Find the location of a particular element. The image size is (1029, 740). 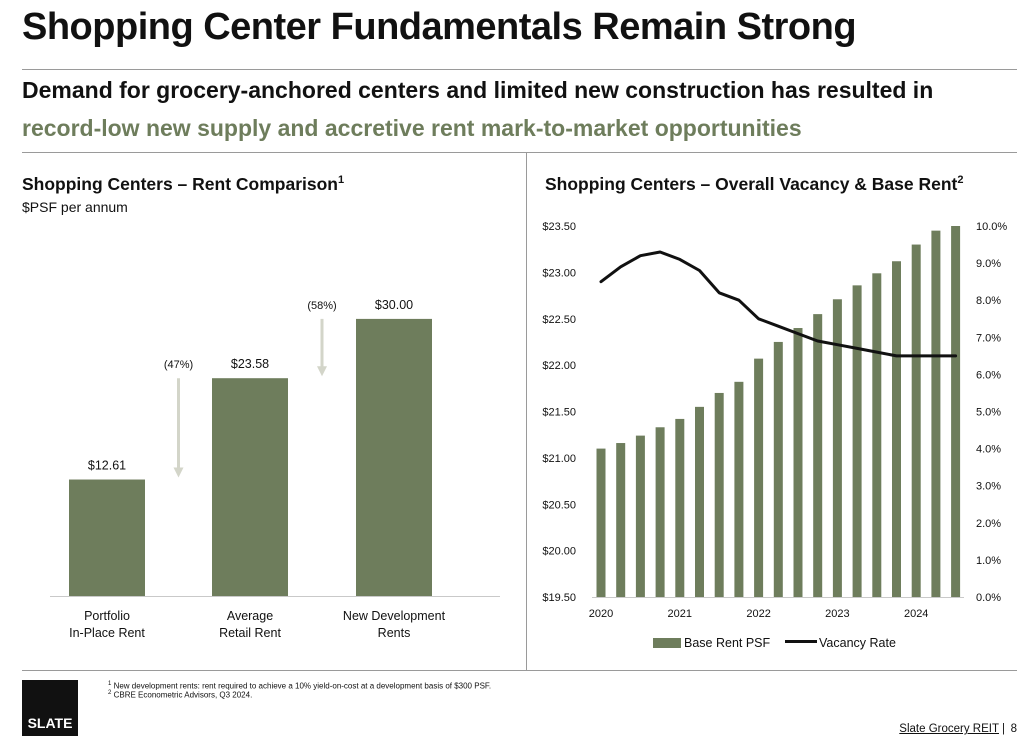

x-axis-tick: 2023 is located at coordinates (837, 614).